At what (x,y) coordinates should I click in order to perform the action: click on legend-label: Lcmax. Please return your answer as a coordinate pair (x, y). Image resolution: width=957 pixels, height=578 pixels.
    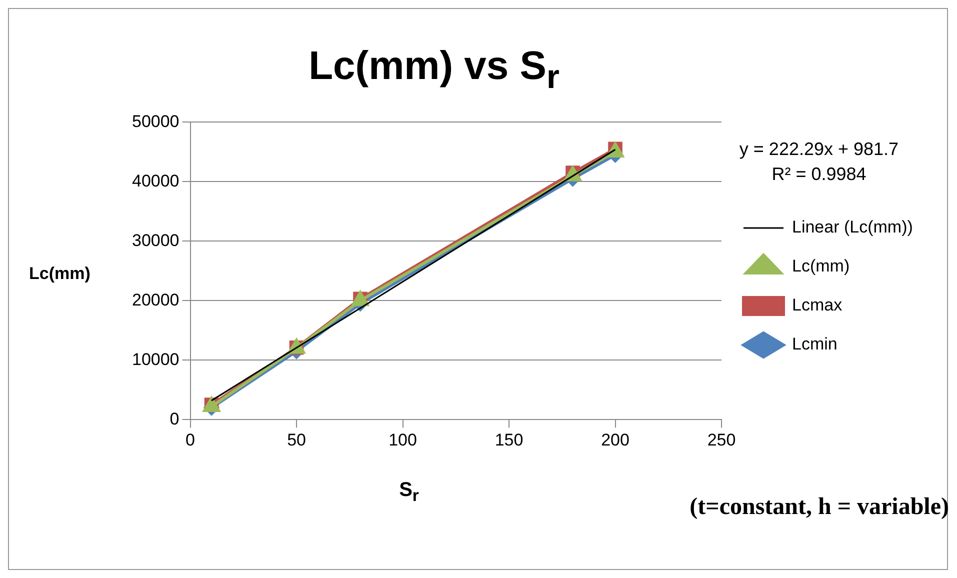
    Looking at the image, I should click on (817, 305).